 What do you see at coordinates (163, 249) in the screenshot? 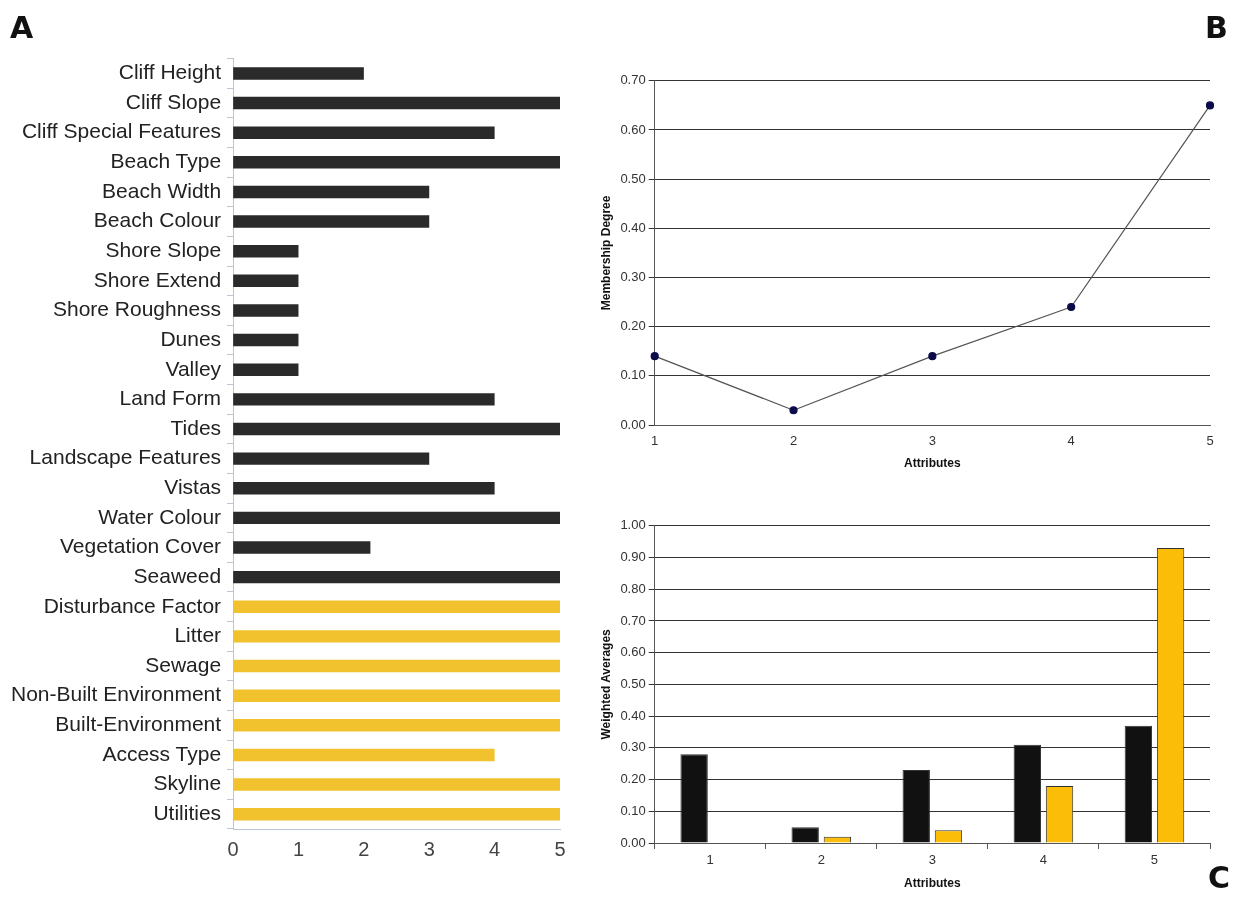
I see `y-tick-label: Shore Slope` at bounding box center [163, 249].